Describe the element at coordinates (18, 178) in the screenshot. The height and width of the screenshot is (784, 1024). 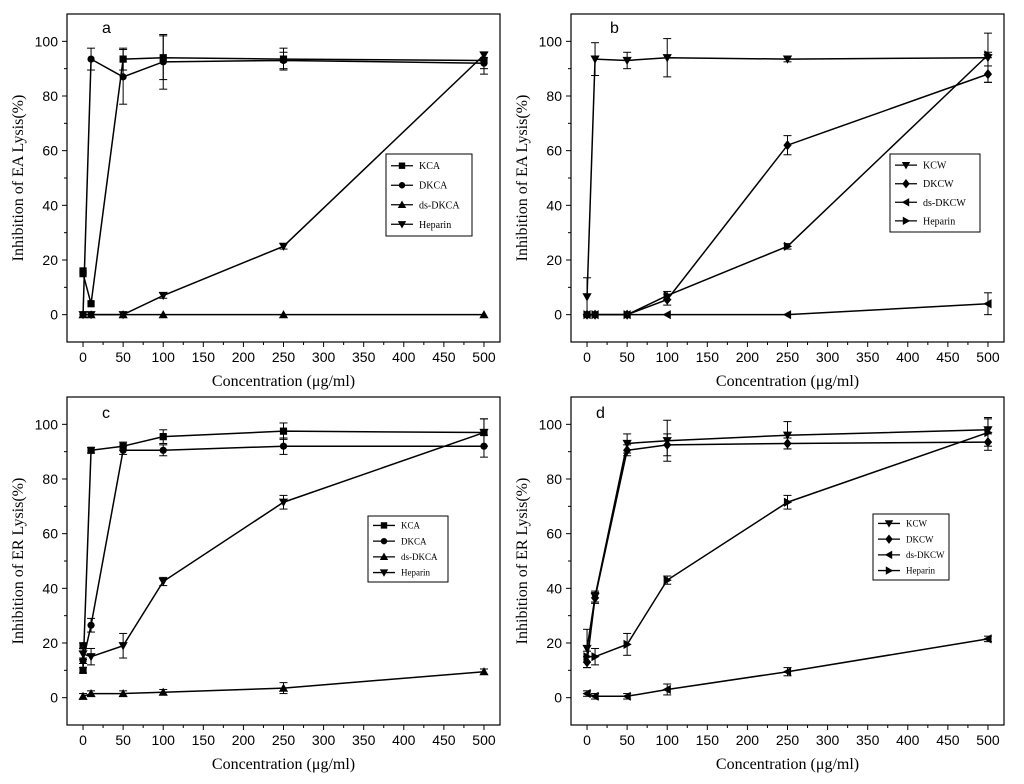
I see `y-axis-title: Inhibition of EA Lysis(%)` at that location.